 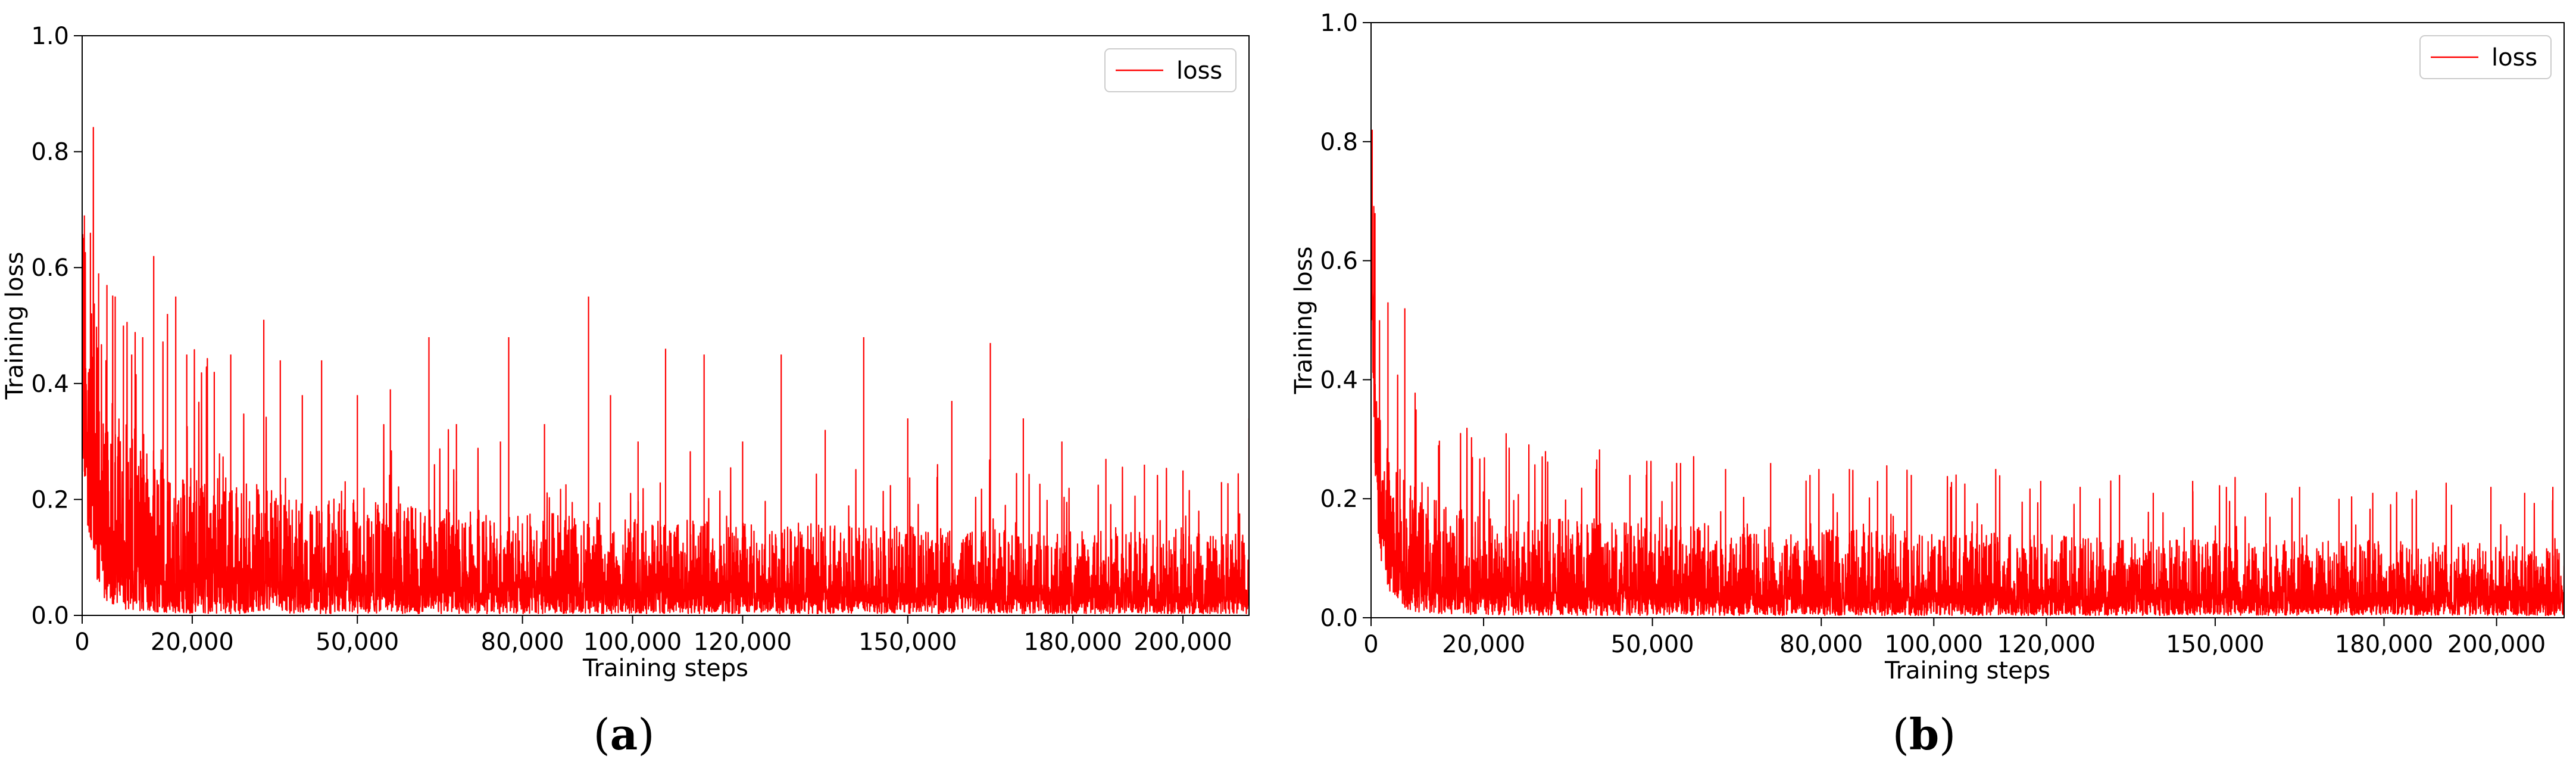 I want to click on panel-caption: (b), so click(x=1924, y=734).